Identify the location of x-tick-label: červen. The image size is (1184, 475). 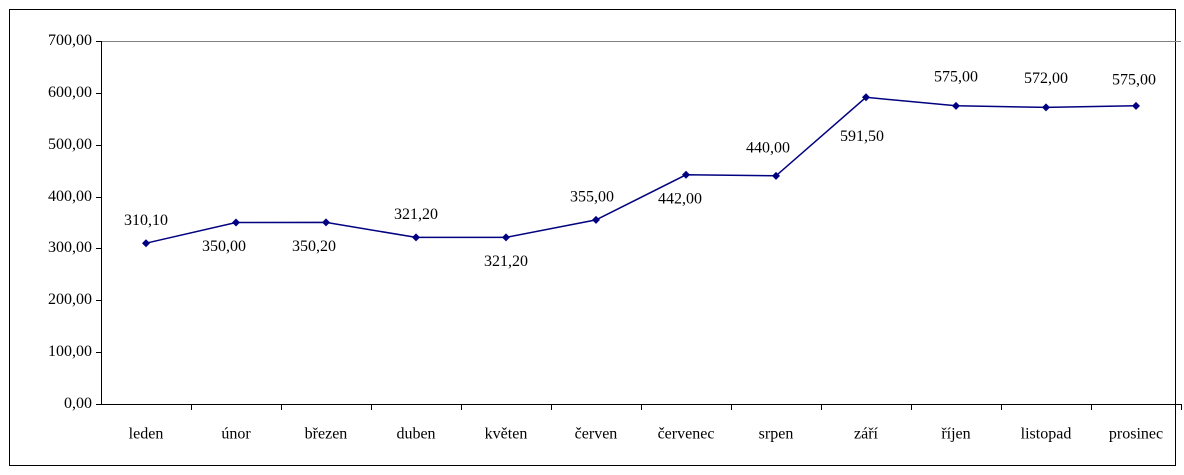
(596, 434).